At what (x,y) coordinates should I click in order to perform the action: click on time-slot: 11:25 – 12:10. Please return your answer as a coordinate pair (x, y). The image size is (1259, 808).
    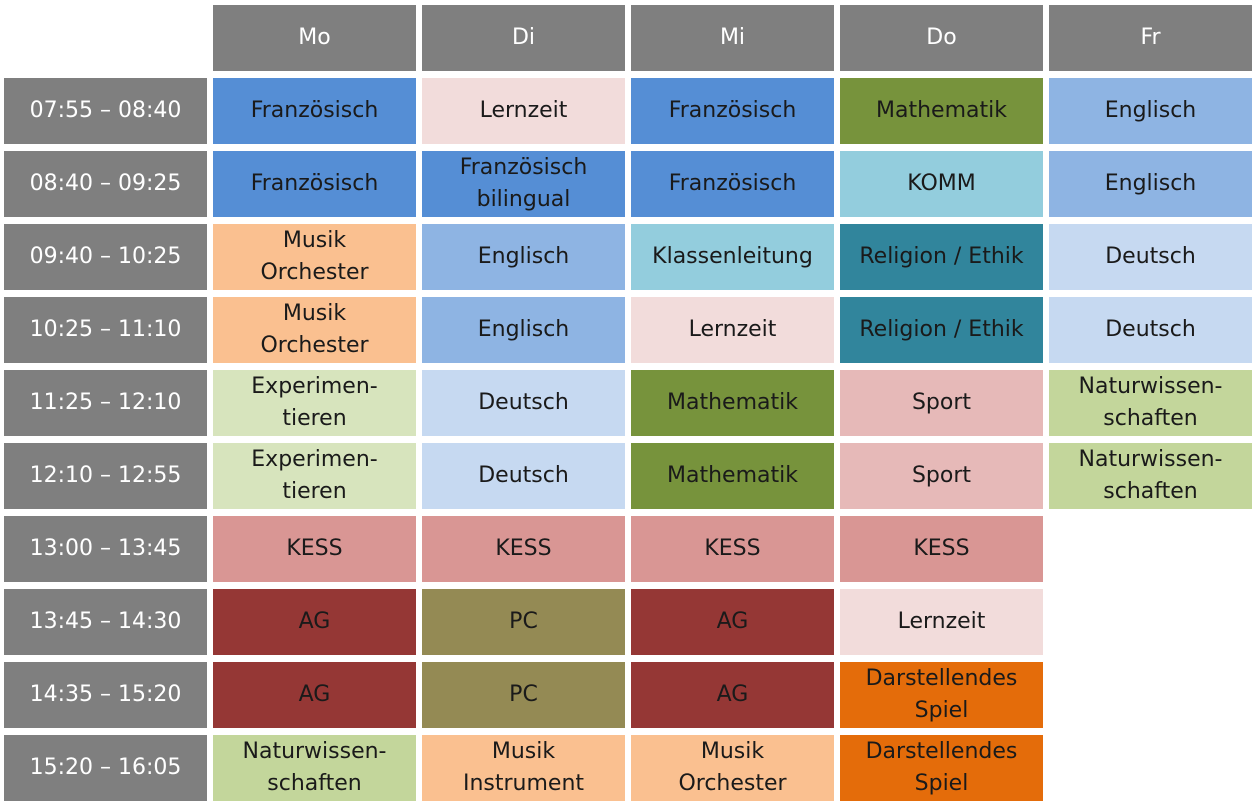
    Looking at the image, I should click on (105, 403).